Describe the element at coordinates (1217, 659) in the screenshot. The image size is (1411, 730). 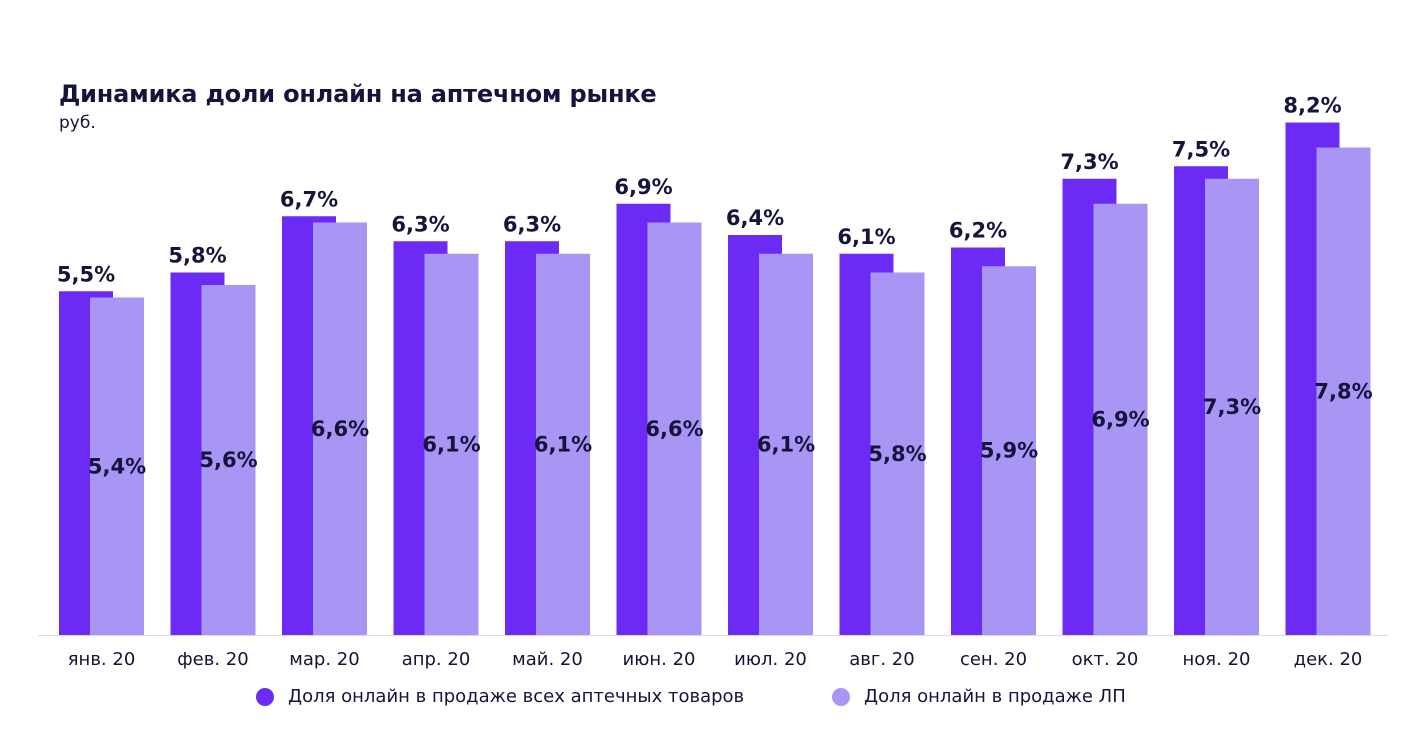
I see `x-tick-label: ноя. 20` at that location.